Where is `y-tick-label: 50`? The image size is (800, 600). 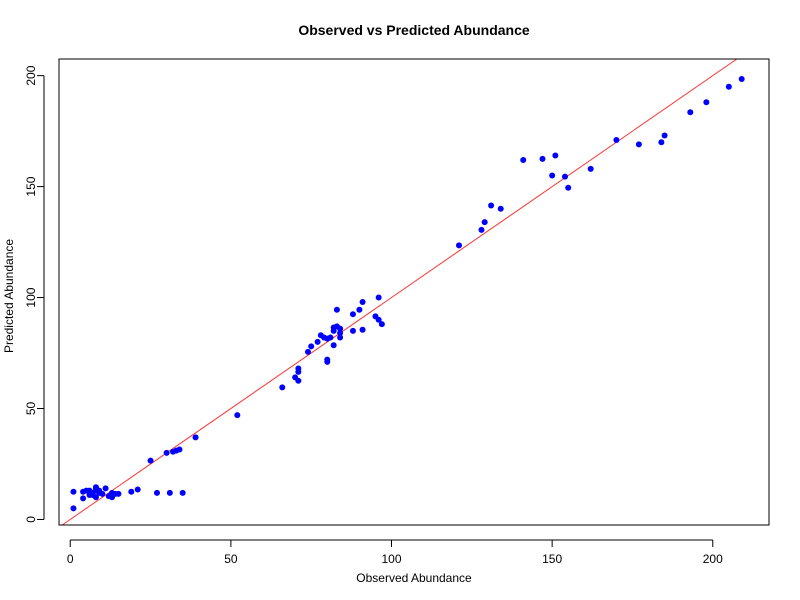 y-tick-label: 50 is located at coordinates (31, 409).